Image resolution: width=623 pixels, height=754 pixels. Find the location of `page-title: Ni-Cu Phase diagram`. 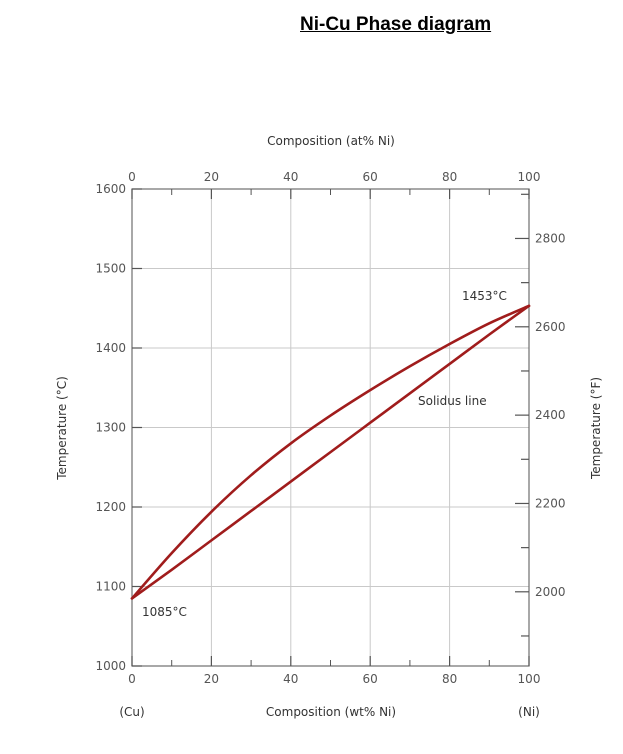

page-title: Ni-Cu Phase diagram is located at coordinates (396, 24).